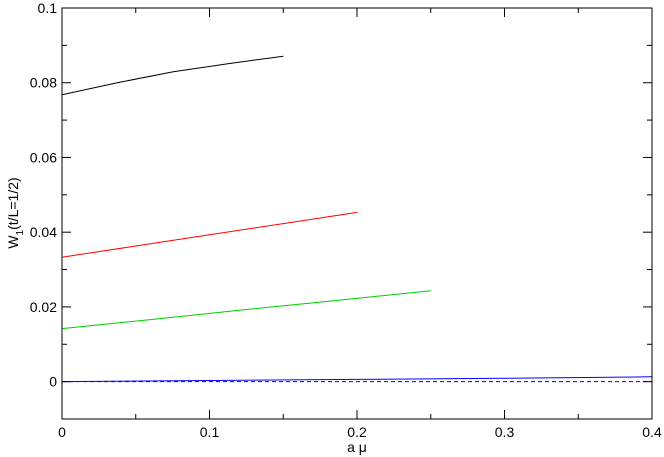 This screenshot has height=457, width=664. What do you see at coordinates (43, 83) in the screenshot?
I see `y-tick-label: 0.08` at bounding box center [43, 83].